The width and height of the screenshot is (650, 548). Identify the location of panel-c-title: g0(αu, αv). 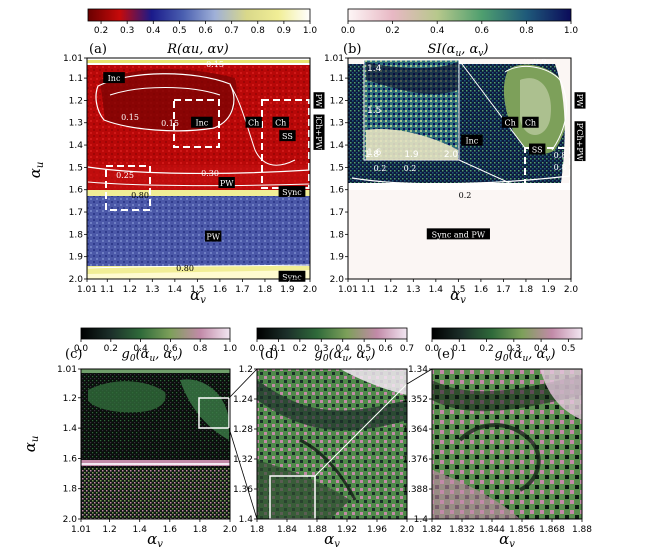
(152, 355).